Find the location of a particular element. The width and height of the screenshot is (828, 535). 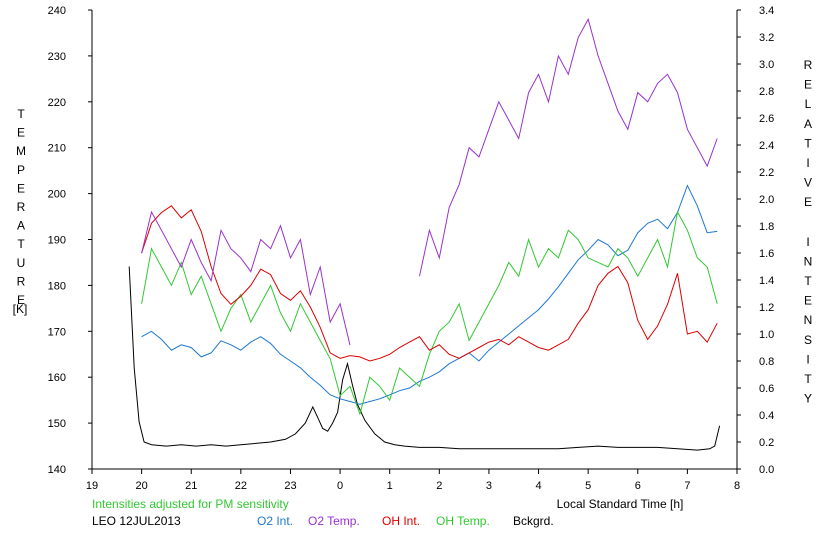

x-tick-label: 2 is located at coordinates (439, 486).